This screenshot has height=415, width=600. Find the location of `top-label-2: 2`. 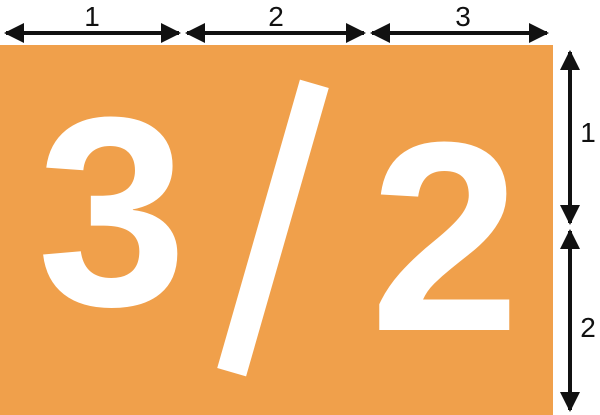

top-label-2: 2 is located at coordinates (276, 16).